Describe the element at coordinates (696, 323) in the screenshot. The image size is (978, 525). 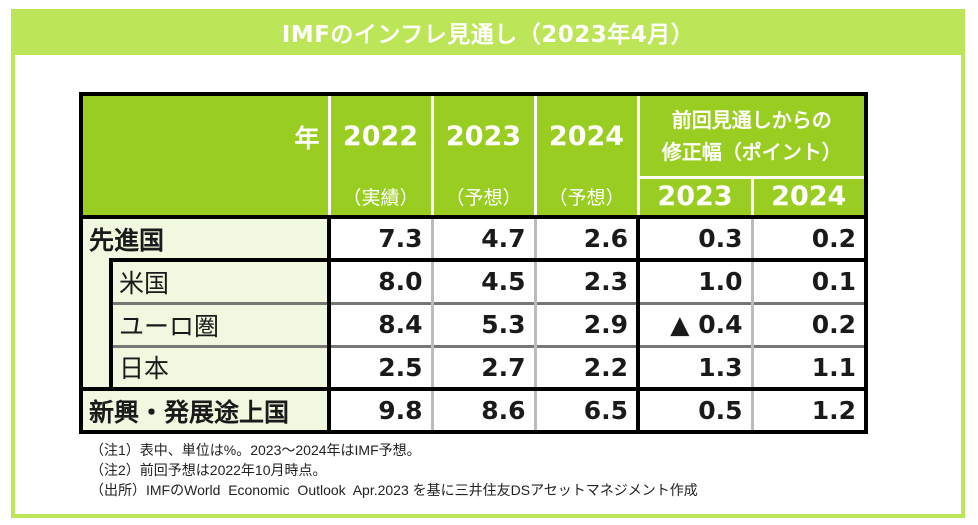
I see `cell-rev-2023: ▲ 0.4` at that location.